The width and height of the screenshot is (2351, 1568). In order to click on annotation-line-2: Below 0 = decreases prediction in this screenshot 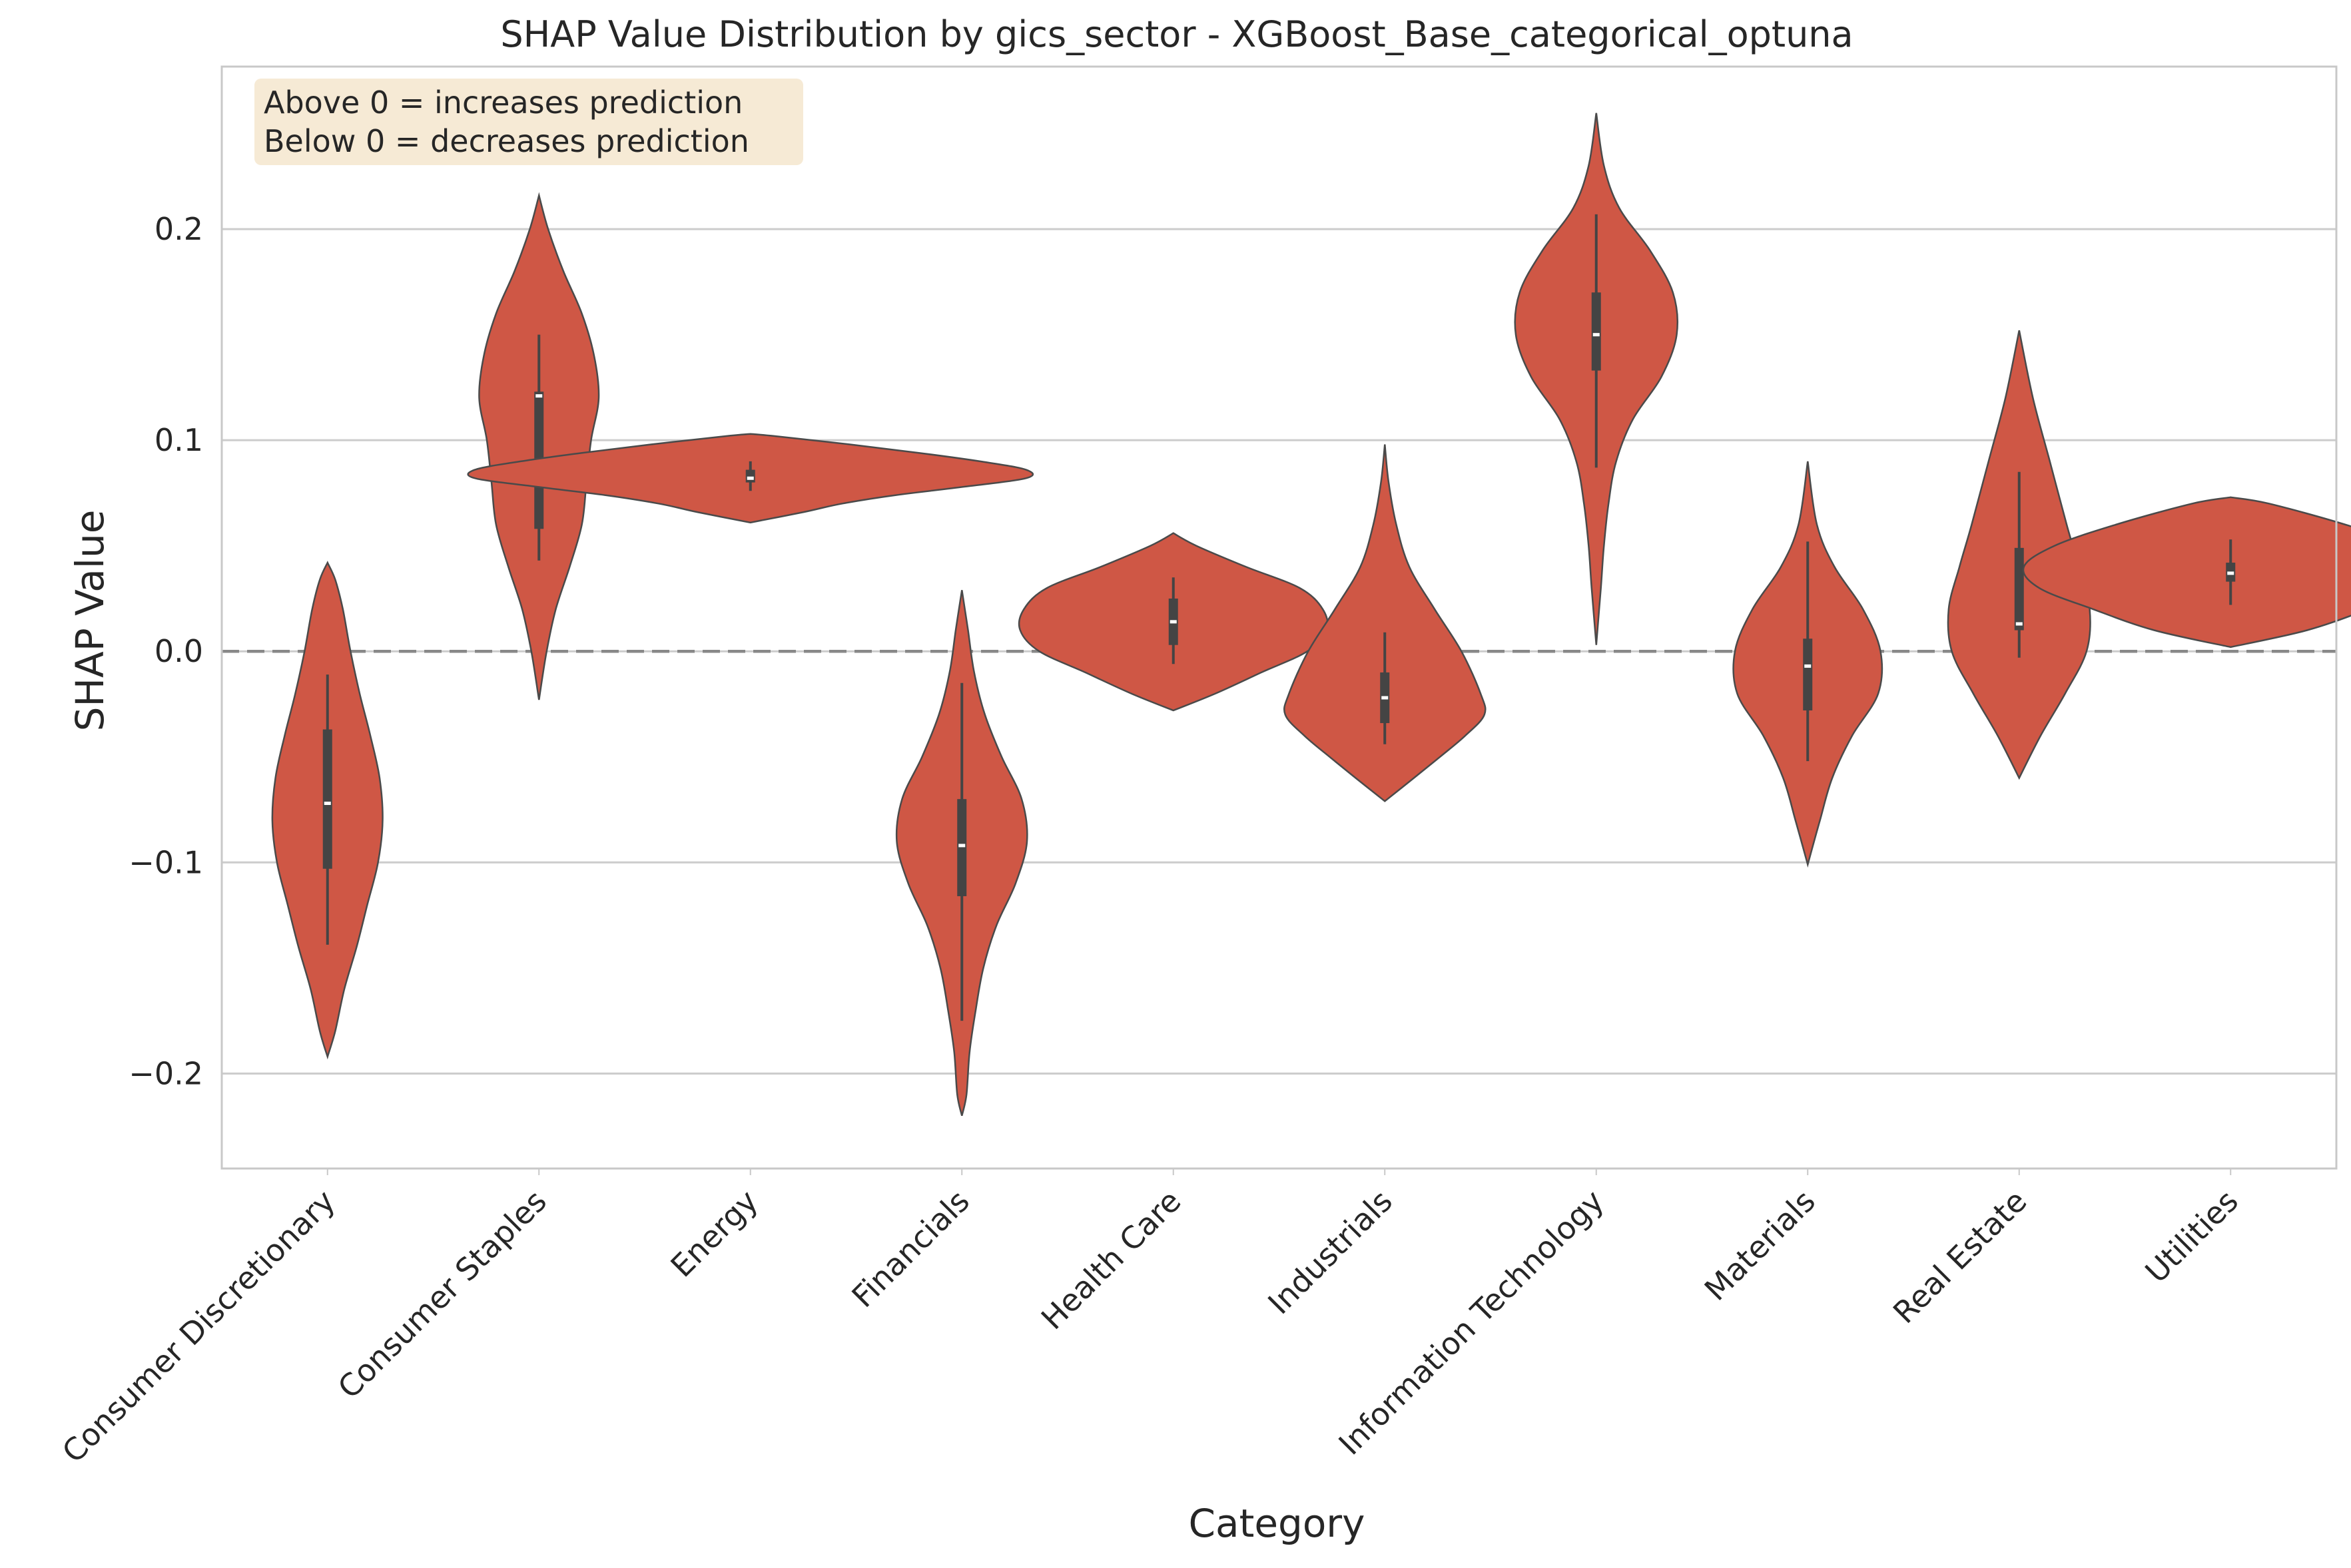, I will do `click(506, 141)`.